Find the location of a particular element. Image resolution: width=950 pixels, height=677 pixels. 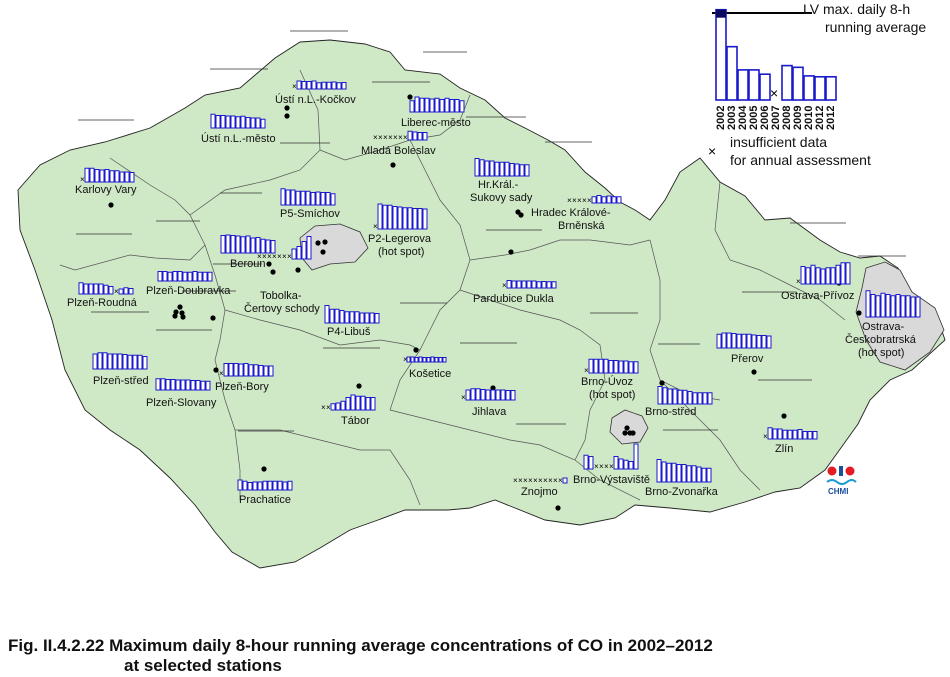

station-chart: × × × × × is located at coordinates (594, 200).